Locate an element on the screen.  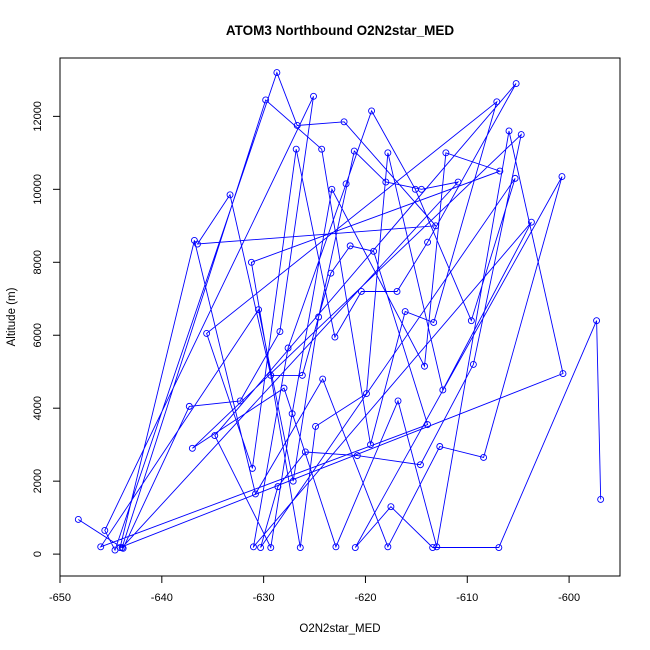
y-tick-label: 8000 is located at coordinates (38, 262).